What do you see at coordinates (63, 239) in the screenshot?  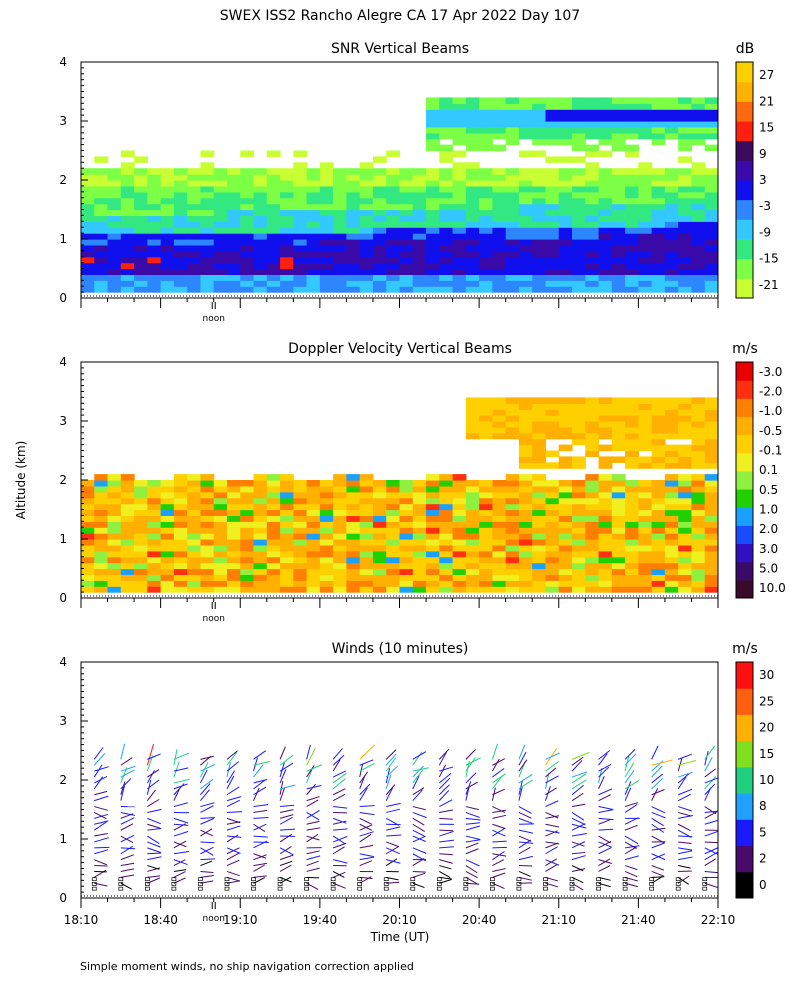 I see `y-tick-label: 1` at bounding box center [63, 239].